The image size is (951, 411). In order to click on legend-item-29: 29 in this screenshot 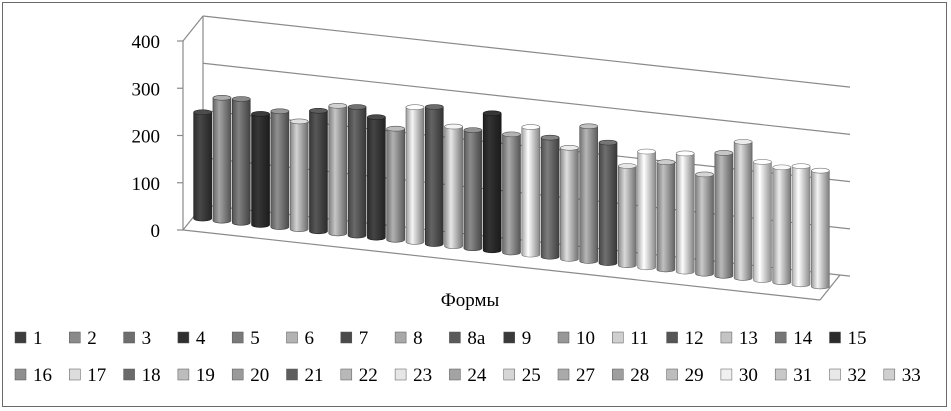, I will do `click(685, 375)`.